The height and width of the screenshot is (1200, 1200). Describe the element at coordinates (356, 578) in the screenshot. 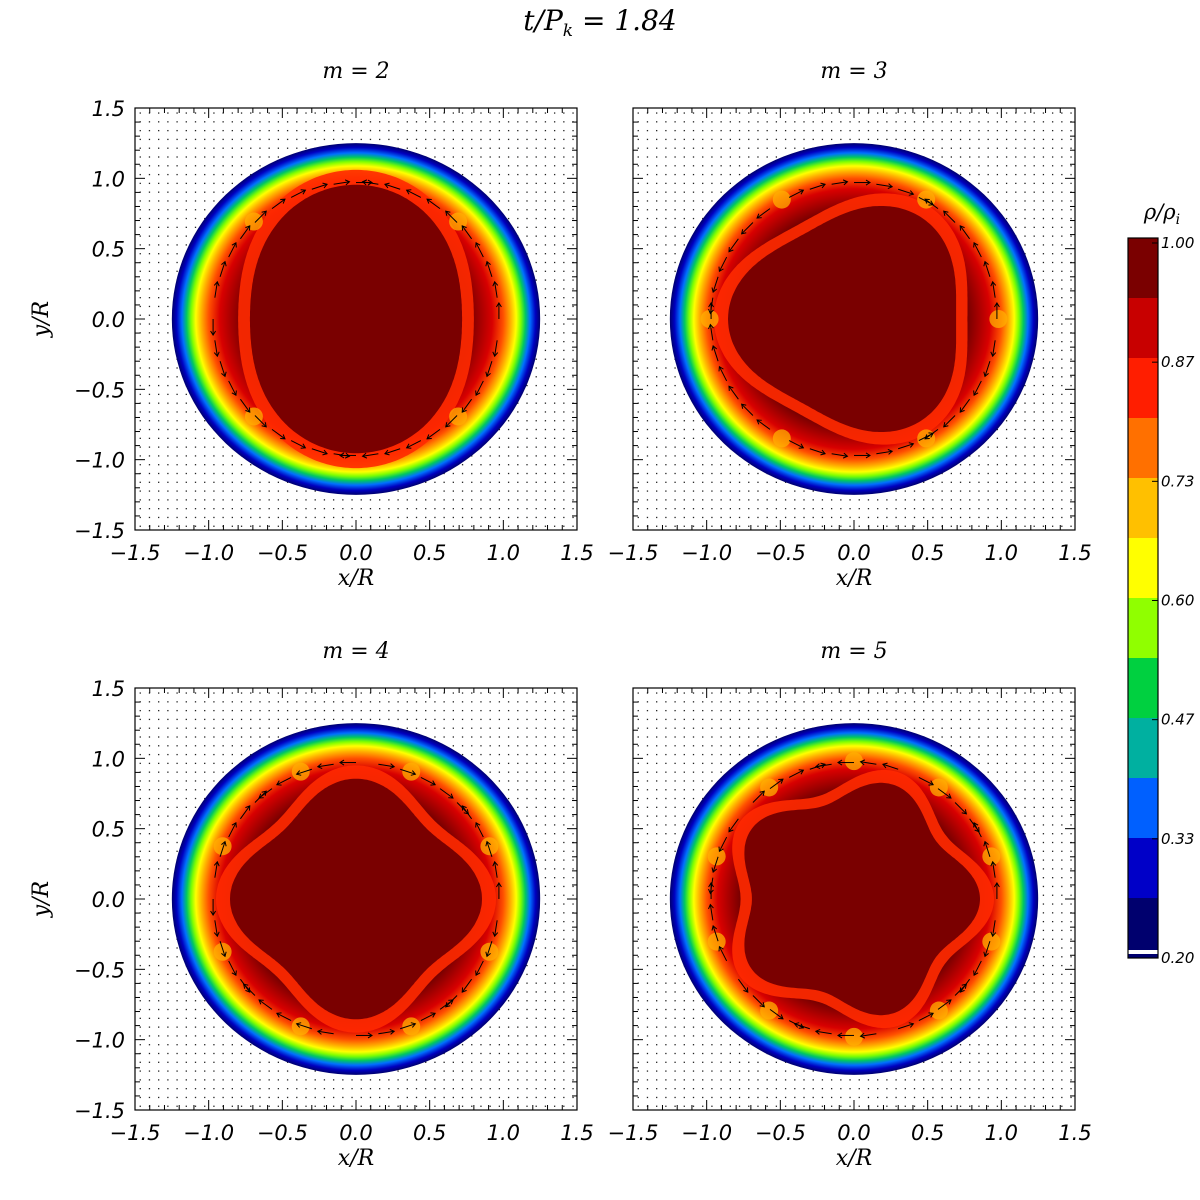

I see `x-axis-label: x/R` at that location.